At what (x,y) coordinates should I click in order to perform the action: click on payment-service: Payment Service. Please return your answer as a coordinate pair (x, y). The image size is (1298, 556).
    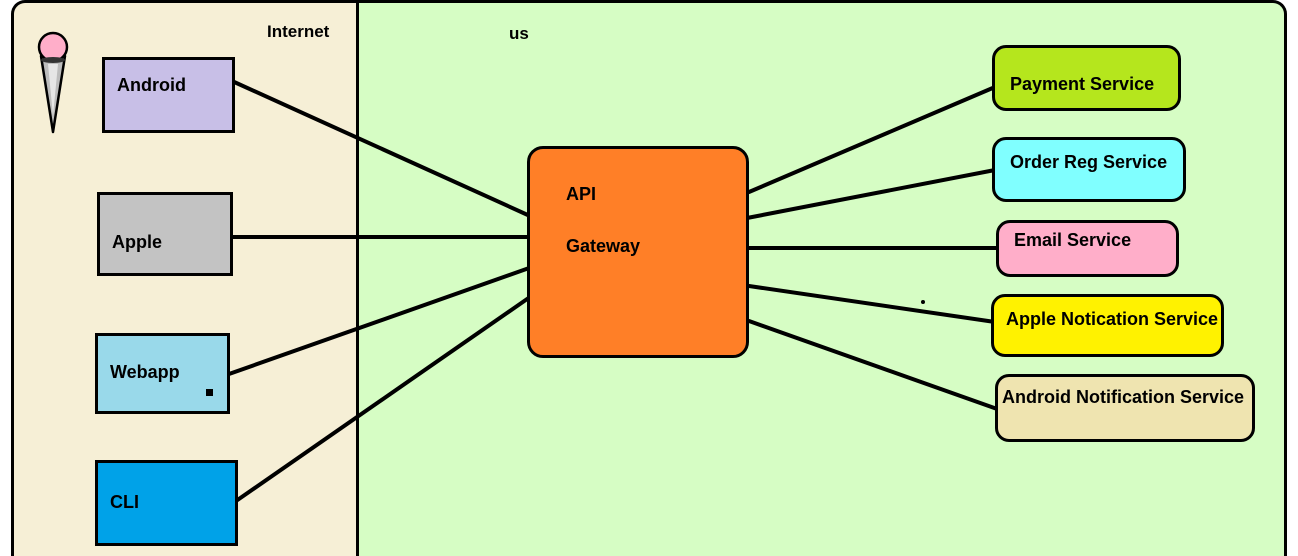
    Looking at the image, I should click on (1086, 78).